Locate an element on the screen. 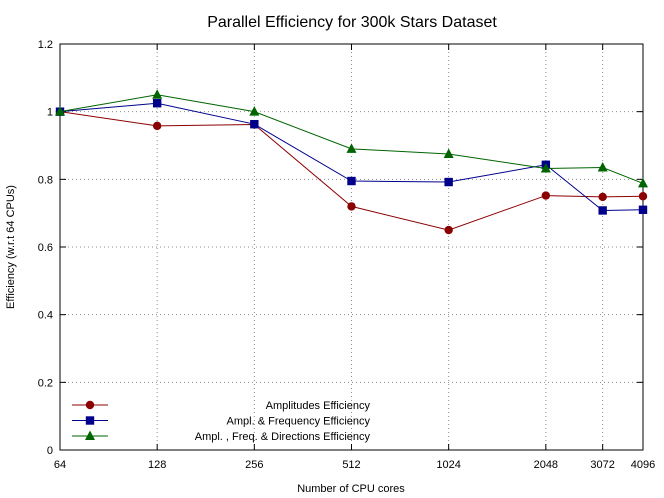 This screenshot has width=664, height=498. x-tick-label: 3072 is located at coordinates (602, 465).